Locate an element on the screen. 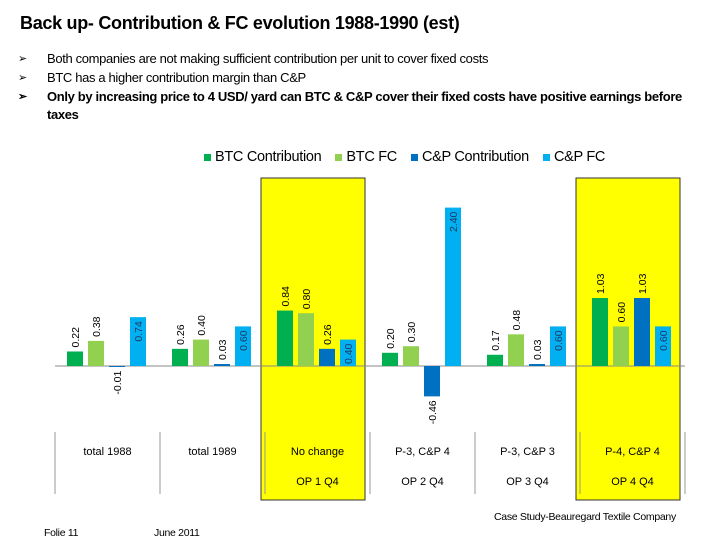 Image resolution: width=728 pixels, height=546 pixels. footer-slide-number: Folie 11 is located at coordinates (61, 533).